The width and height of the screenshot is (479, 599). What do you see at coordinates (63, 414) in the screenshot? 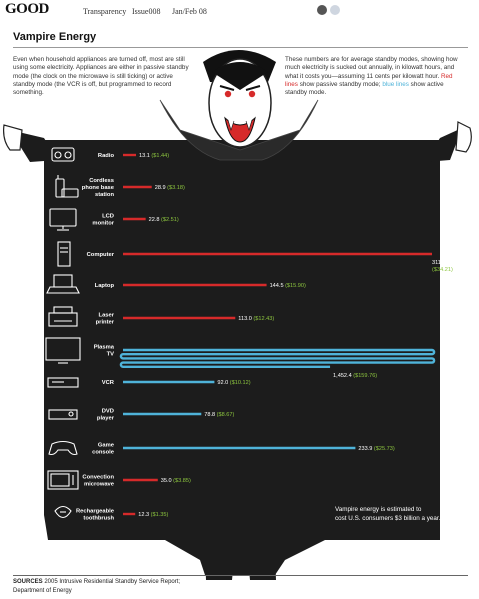
I see `dvd-player-icon` at bounding box center [63, 414].